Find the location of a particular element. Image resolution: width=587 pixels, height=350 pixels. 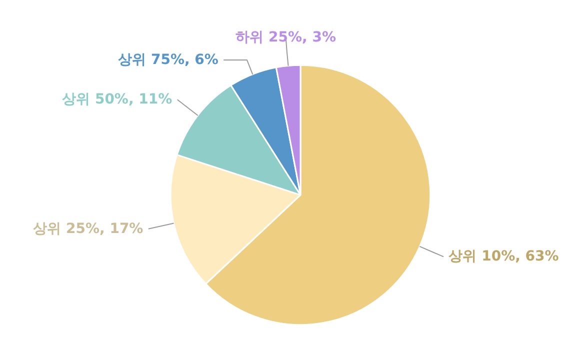

slice-label: 상위 25%, 17% is located at coordinates (88, 228).